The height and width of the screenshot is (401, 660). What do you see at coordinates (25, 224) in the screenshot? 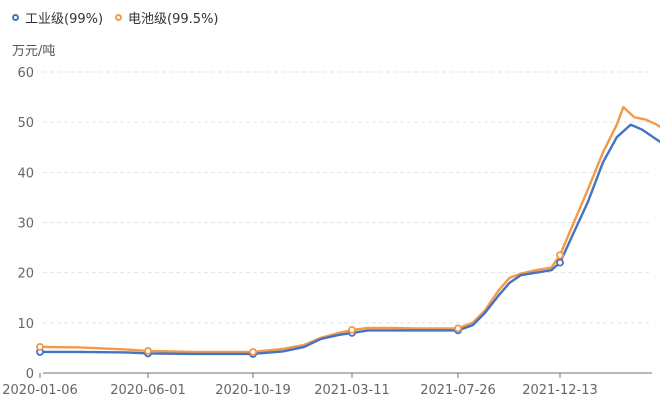
I see `y-tick-label: 30` at bounding box center [25, 224].